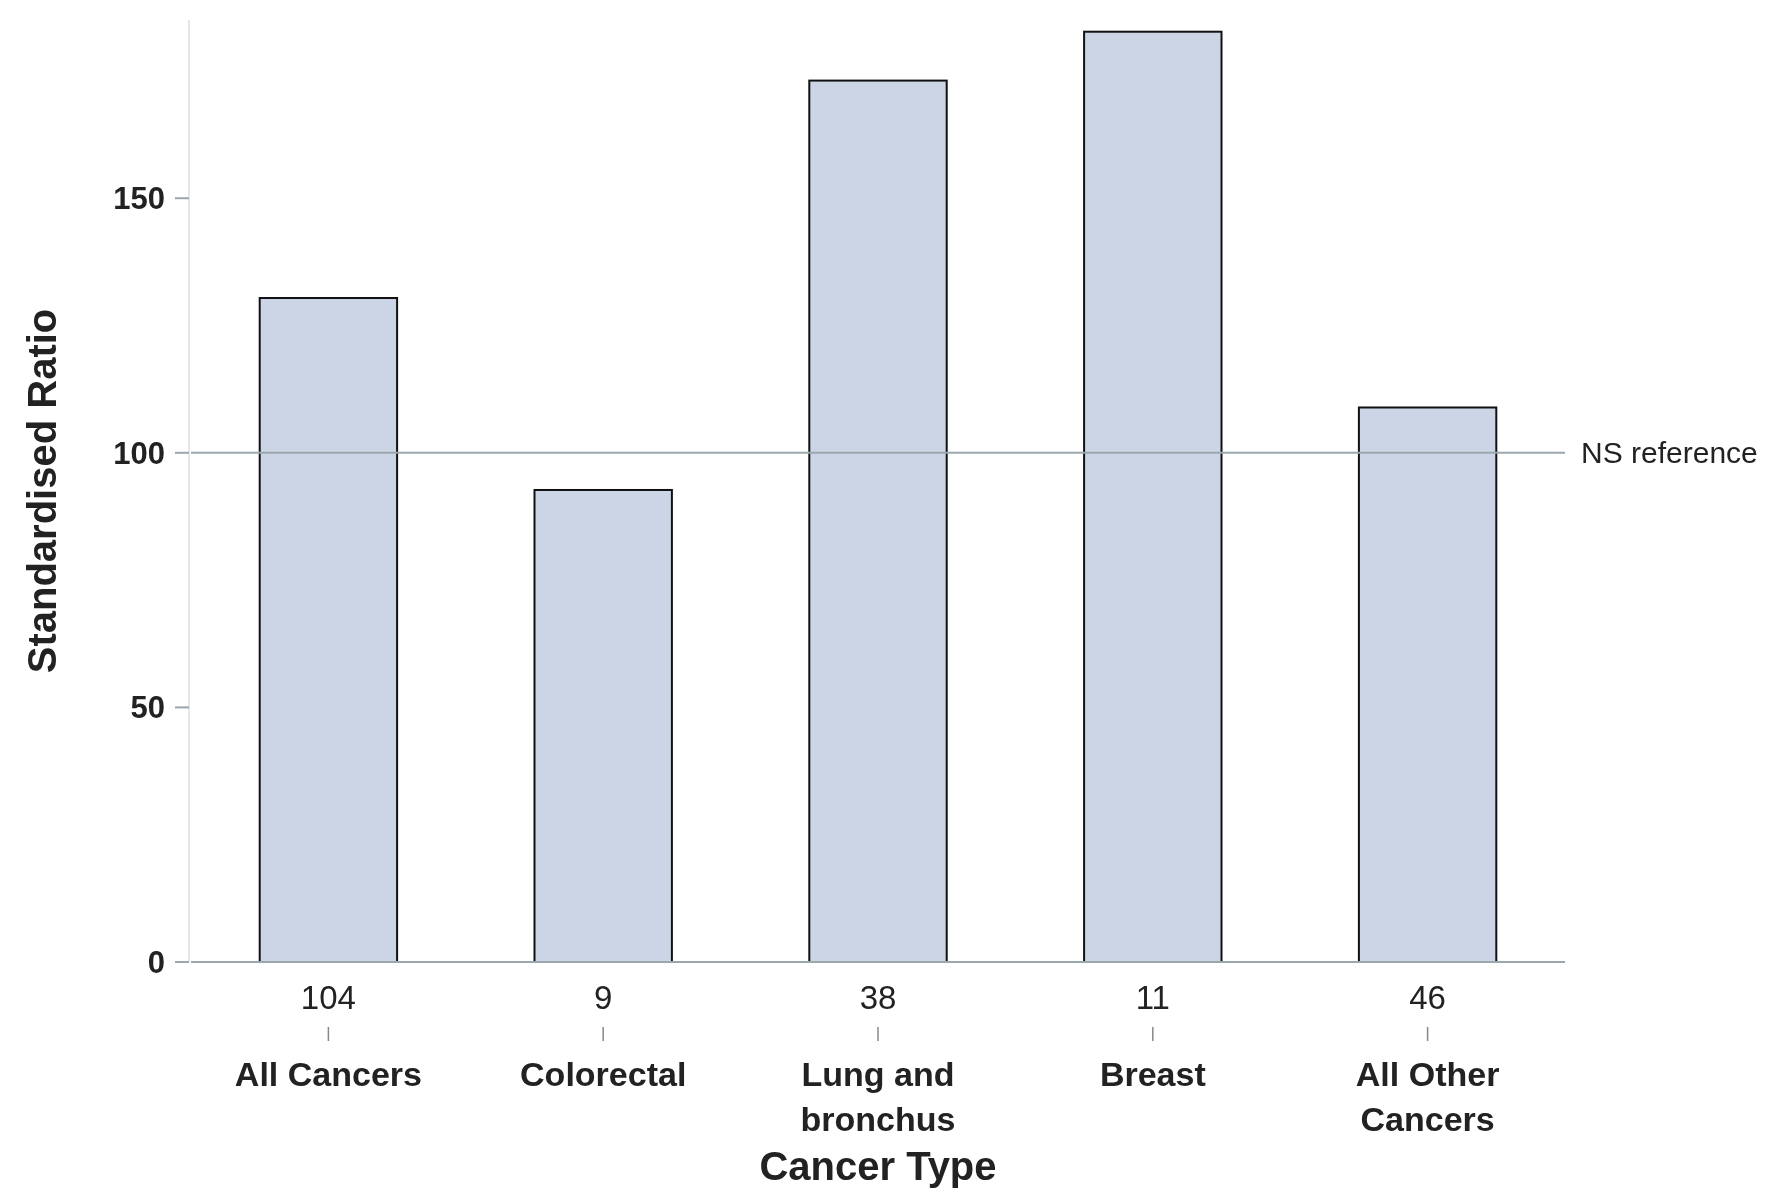 Image resolution: width=1789 pixels, height=1204 pixels. Describe the element at coordinates (1152, 997) in the screenshot. I see `annotation: 11` at that location.